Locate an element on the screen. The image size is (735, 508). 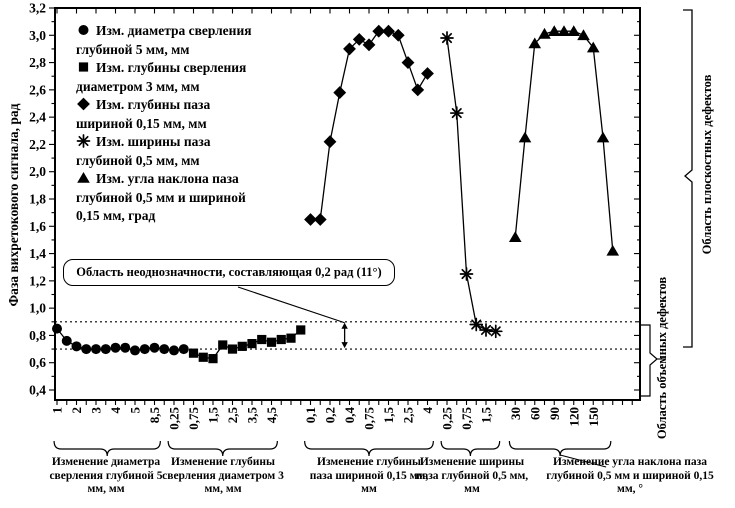
svg-text: 1,6 is located at coordinates (37, 226).